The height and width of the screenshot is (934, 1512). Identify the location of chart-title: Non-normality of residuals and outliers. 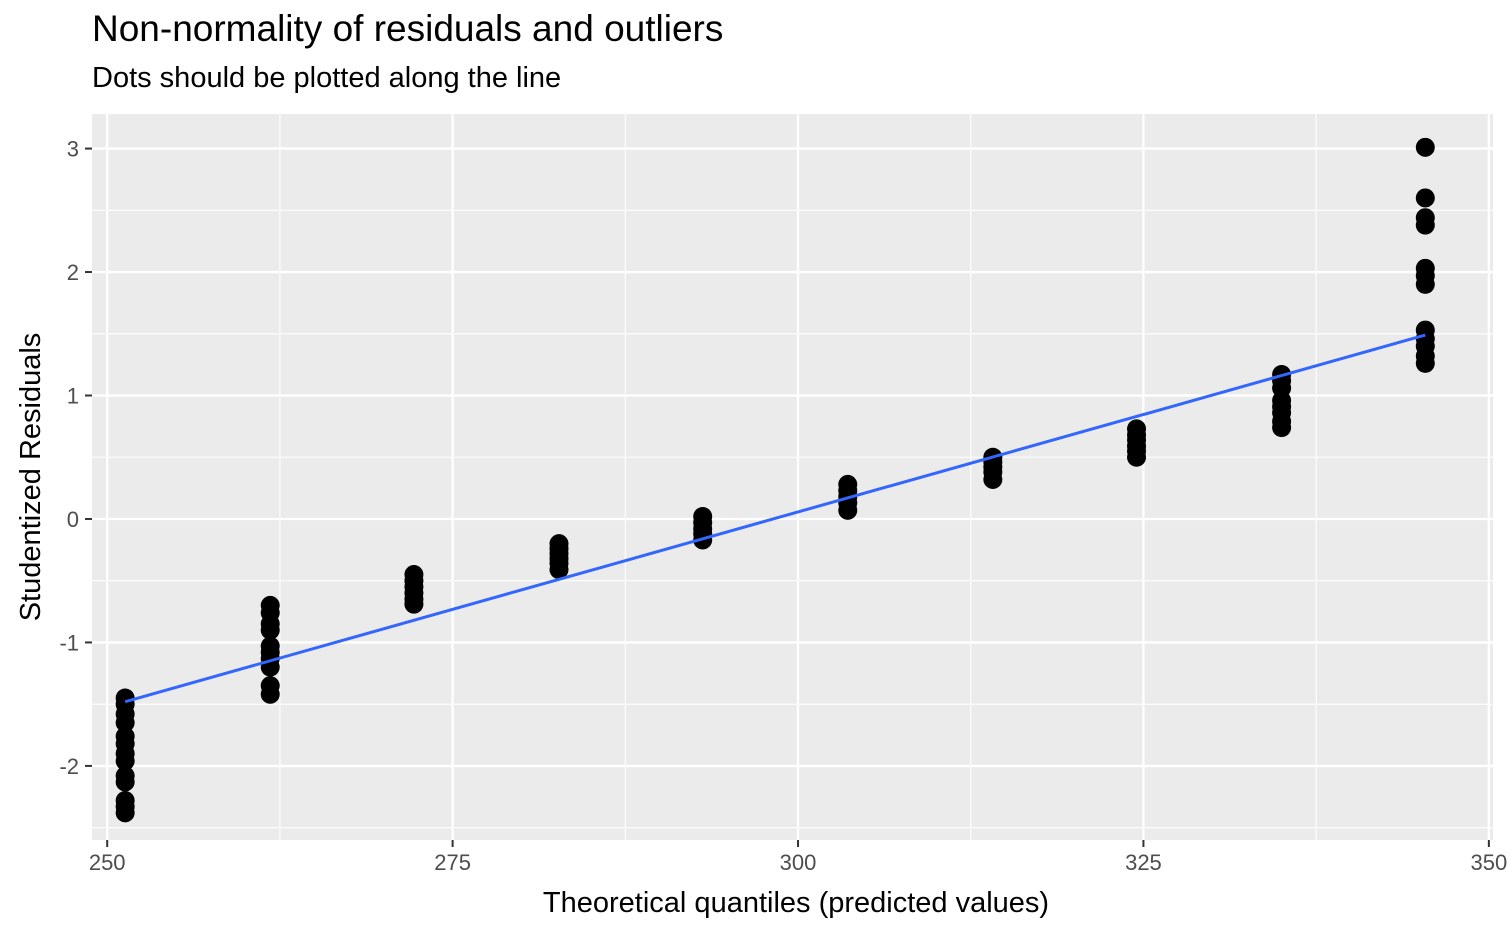
(408, 28).